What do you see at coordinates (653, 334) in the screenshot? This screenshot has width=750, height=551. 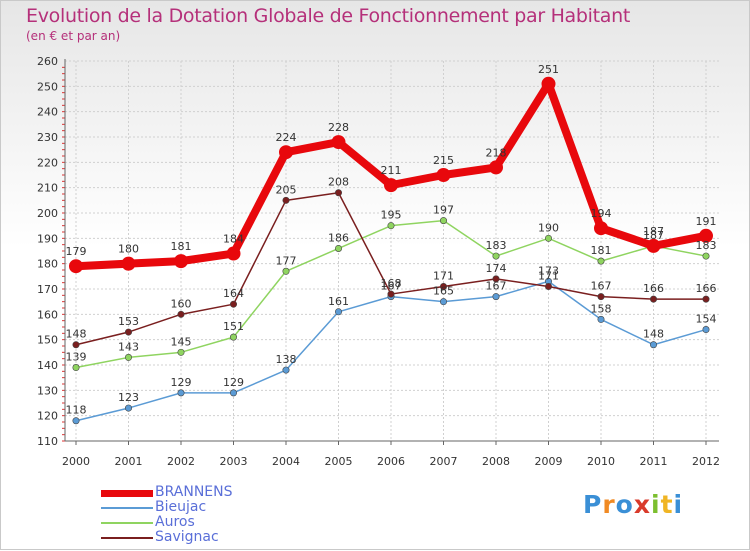 I see `data-label: 148` at bounding box center [653, 334].